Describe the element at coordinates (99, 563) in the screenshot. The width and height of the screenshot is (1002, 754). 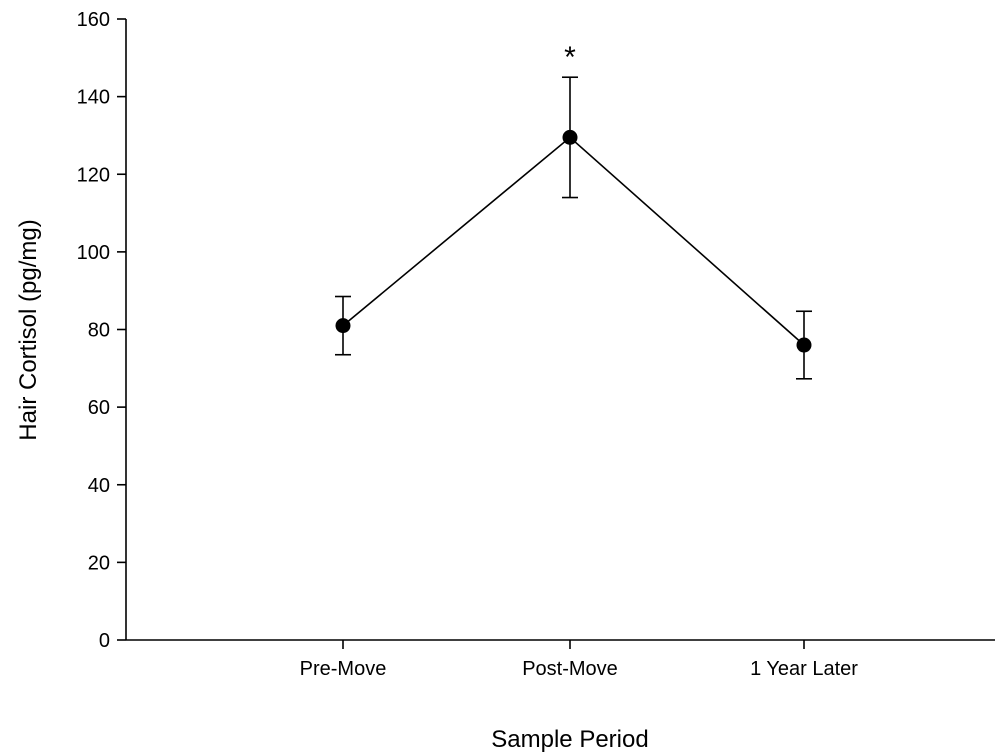
I see `y-tick-label: 20` at that location.